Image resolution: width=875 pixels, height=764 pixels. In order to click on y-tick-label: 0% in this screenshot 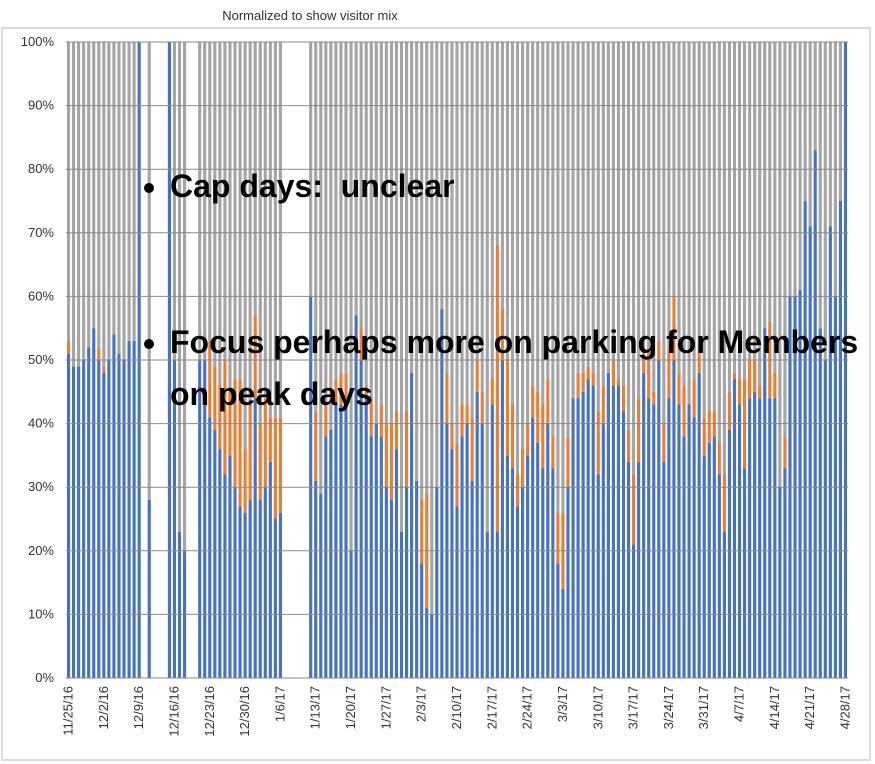, I will do `click(44, 677)`.